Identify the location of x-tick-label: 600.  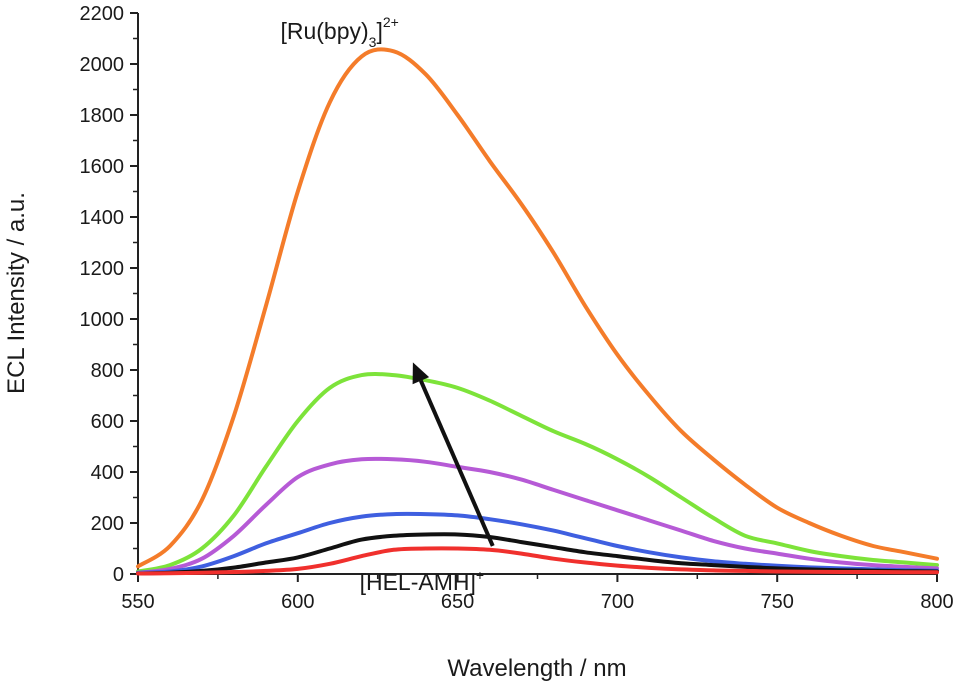
(297, 602).